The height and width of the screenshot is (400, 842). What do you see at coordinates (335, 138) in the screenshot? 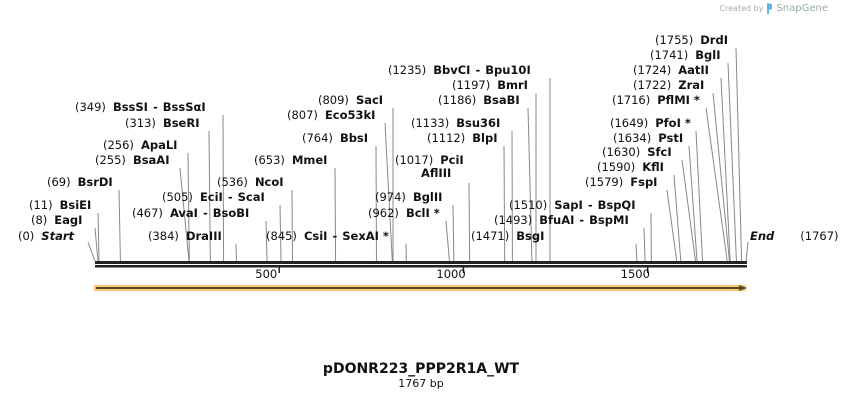
I see `restriction-site-label: (764) BbsI` at bounding box center [335, 138].